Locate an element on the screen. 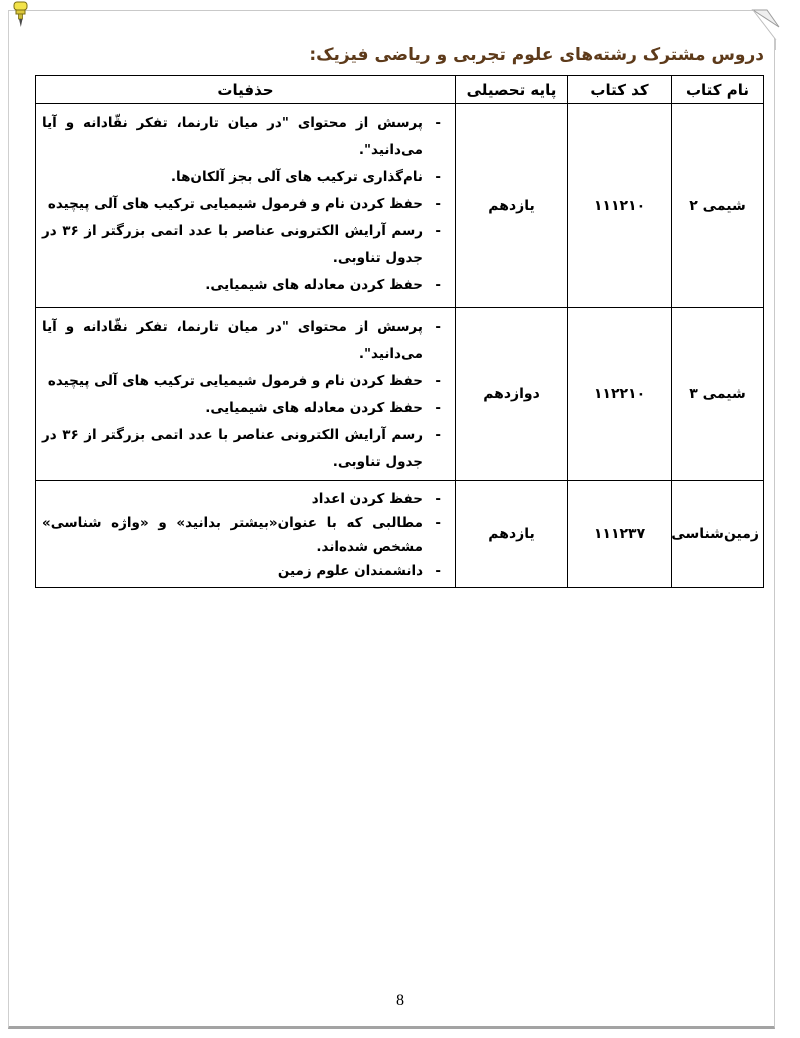 The image size is (800, 1038). deletion-item: حفظ کردن اعداد is located at coordinates (244, 499).